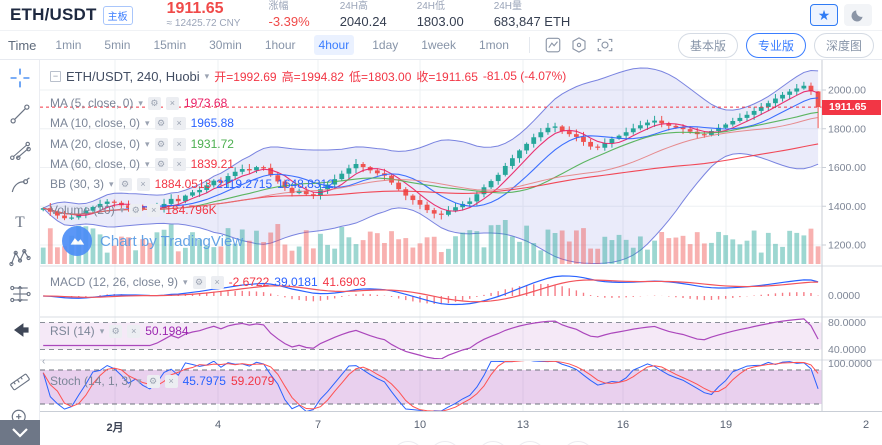 This screenshot has width=882, height=445. What do you see at coordinates (530, 443) in the screenshot?
I see `pan-right-button: ›` at bounding box center [530, 443].